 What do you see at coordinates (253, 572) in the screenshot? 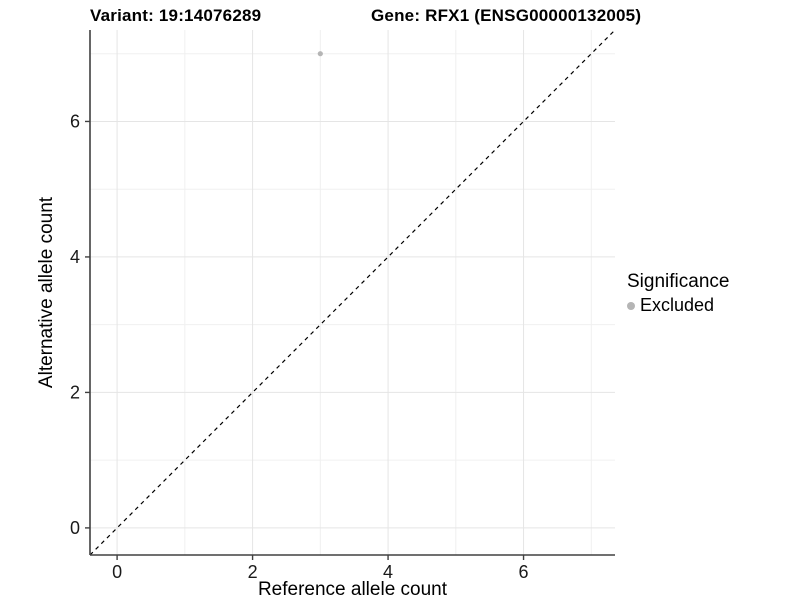
I see `x-tick-label: 2` at bounding box center [253, 572].